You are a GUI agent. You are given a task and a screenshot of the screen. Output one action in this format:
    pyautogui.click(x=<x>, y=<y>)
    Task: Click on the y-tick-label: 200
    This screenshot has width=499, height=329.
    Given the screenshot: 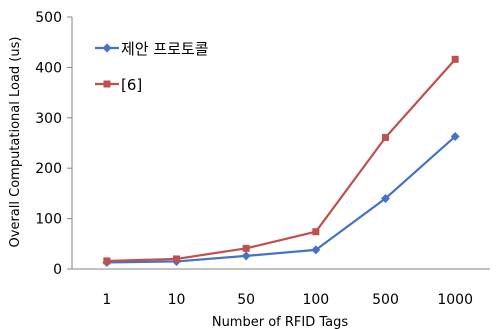 What is the action you would take?
    pyautogui.click(x=48, y=169)
    